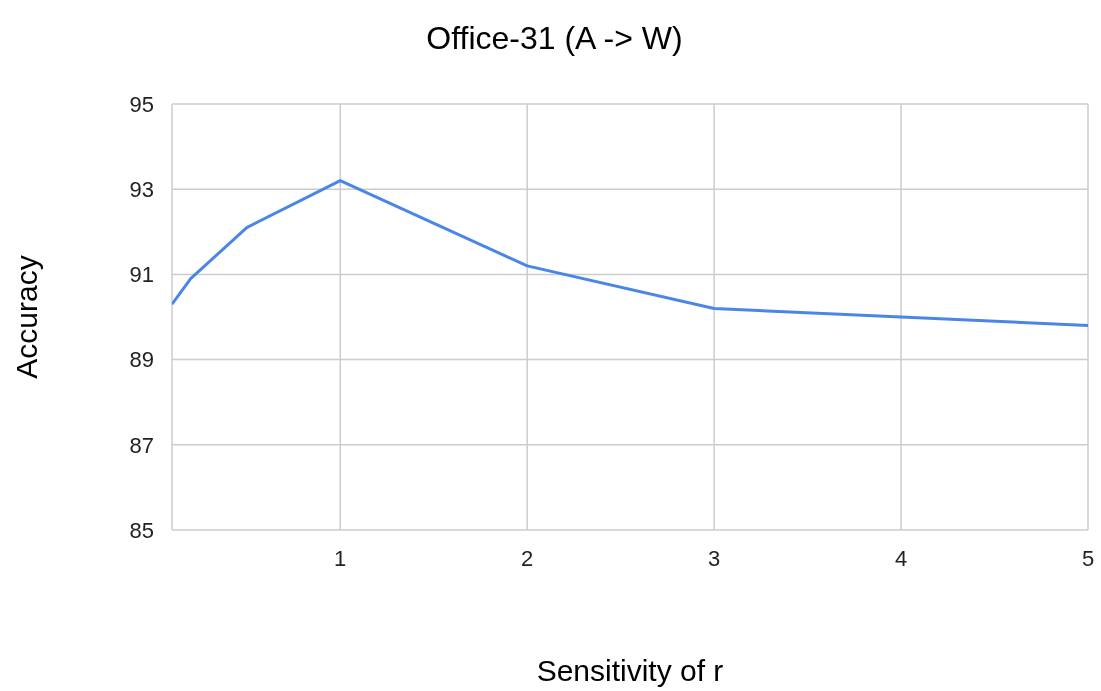 Image resolution: width=1101 pixels, height=691 pixels. What do you see at coordinates (141, 360) in the screenshot?
I see `y-tick-label: 89` at bounding box center [141, 360].